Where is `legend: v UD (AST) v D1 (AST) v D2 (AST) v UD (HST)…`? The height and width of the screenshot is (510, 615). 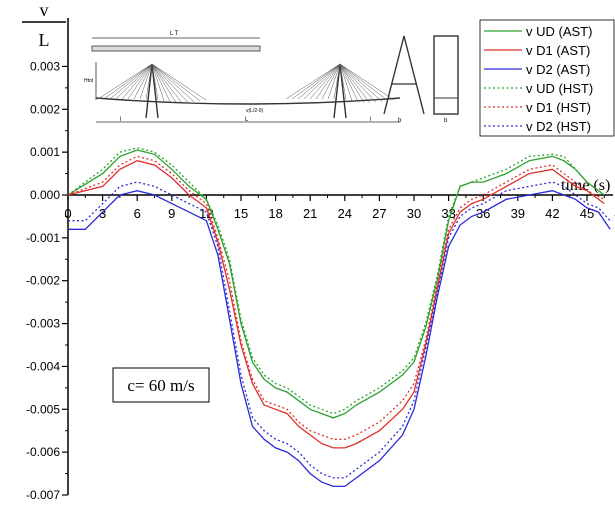 legend: v UD (AST) v D1 (AST) v D2 (AST) v UD (HST)… is located at coordinates (538, 79).